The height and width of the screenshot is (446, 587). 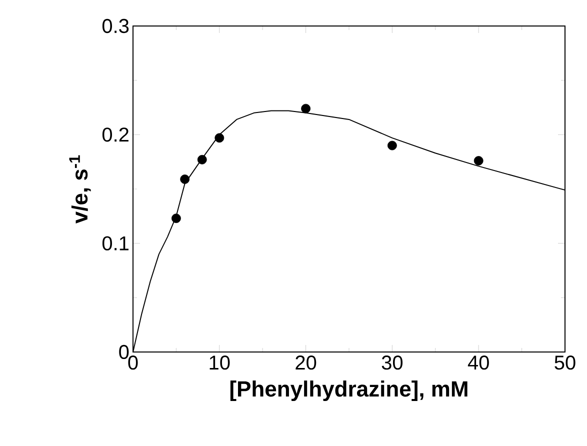 What do you see at coordinates (306, 363) in the screenshot?
I see `x-tick-label: 20` at bounding box center [306, 363].